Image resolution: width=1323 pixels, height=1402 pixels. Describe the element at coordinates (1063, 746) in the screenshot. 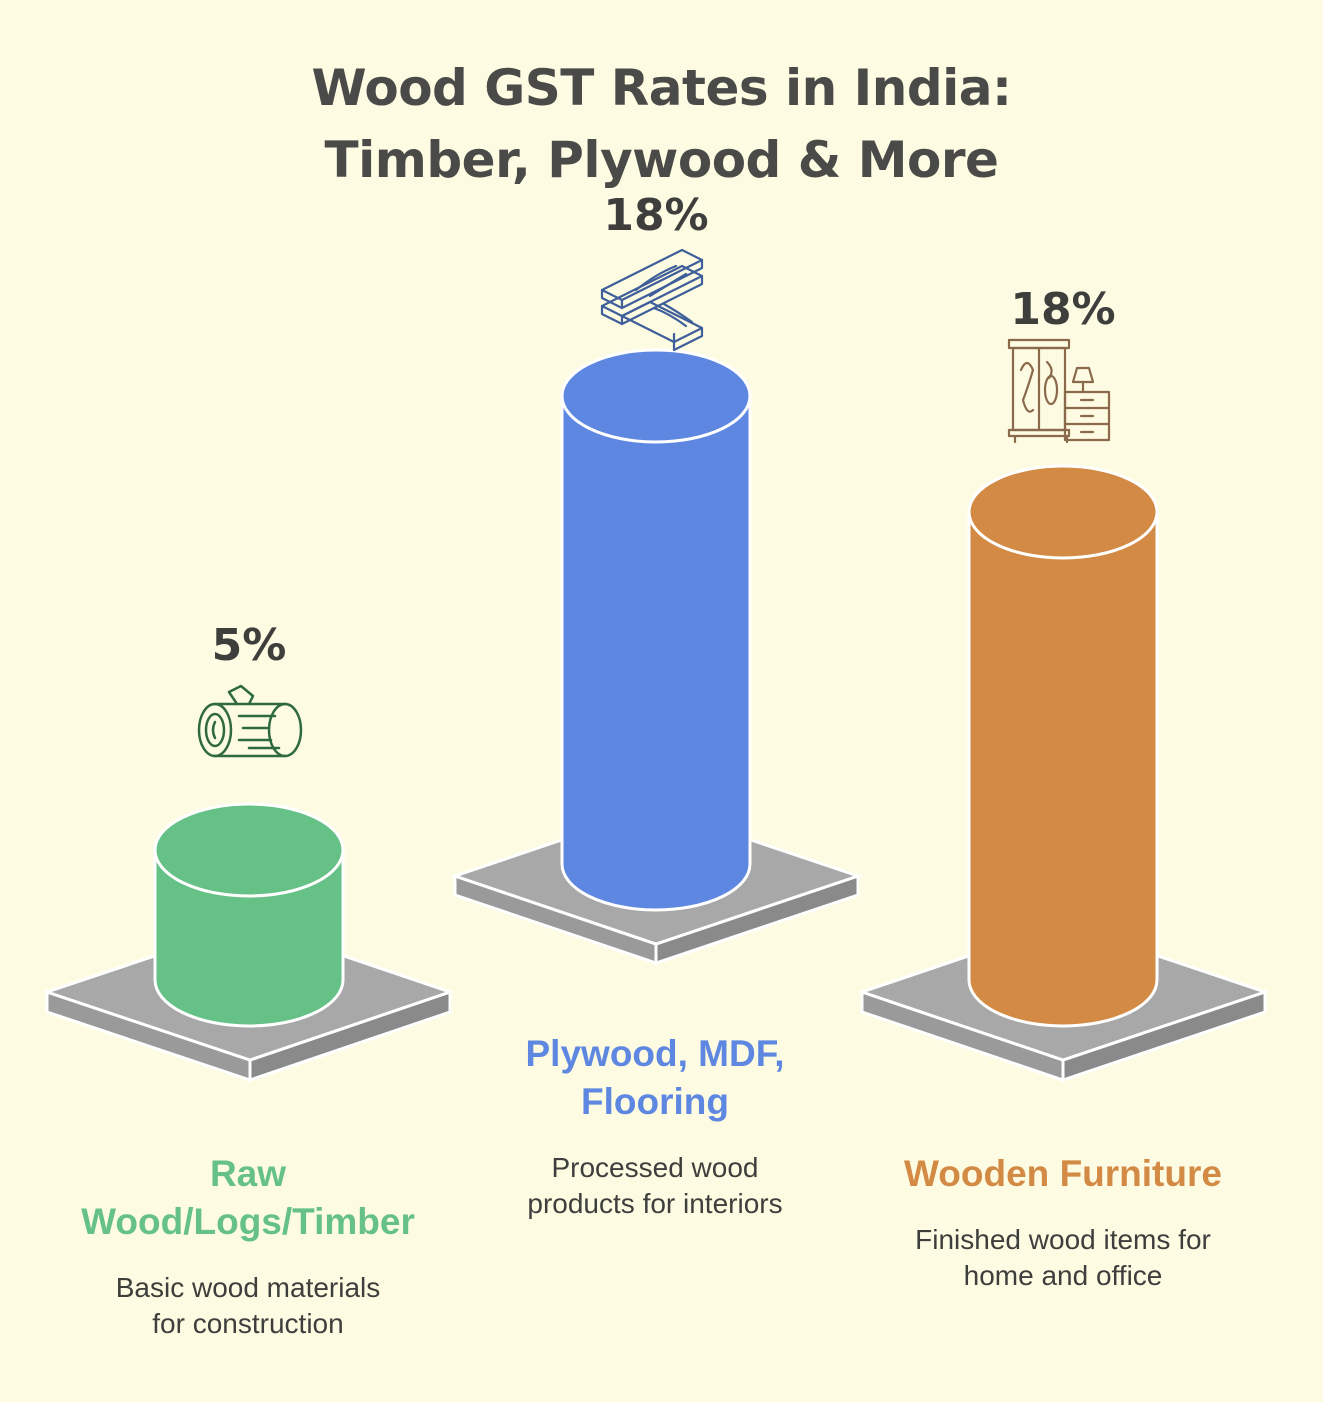

I see `bar-furniture` at that location.